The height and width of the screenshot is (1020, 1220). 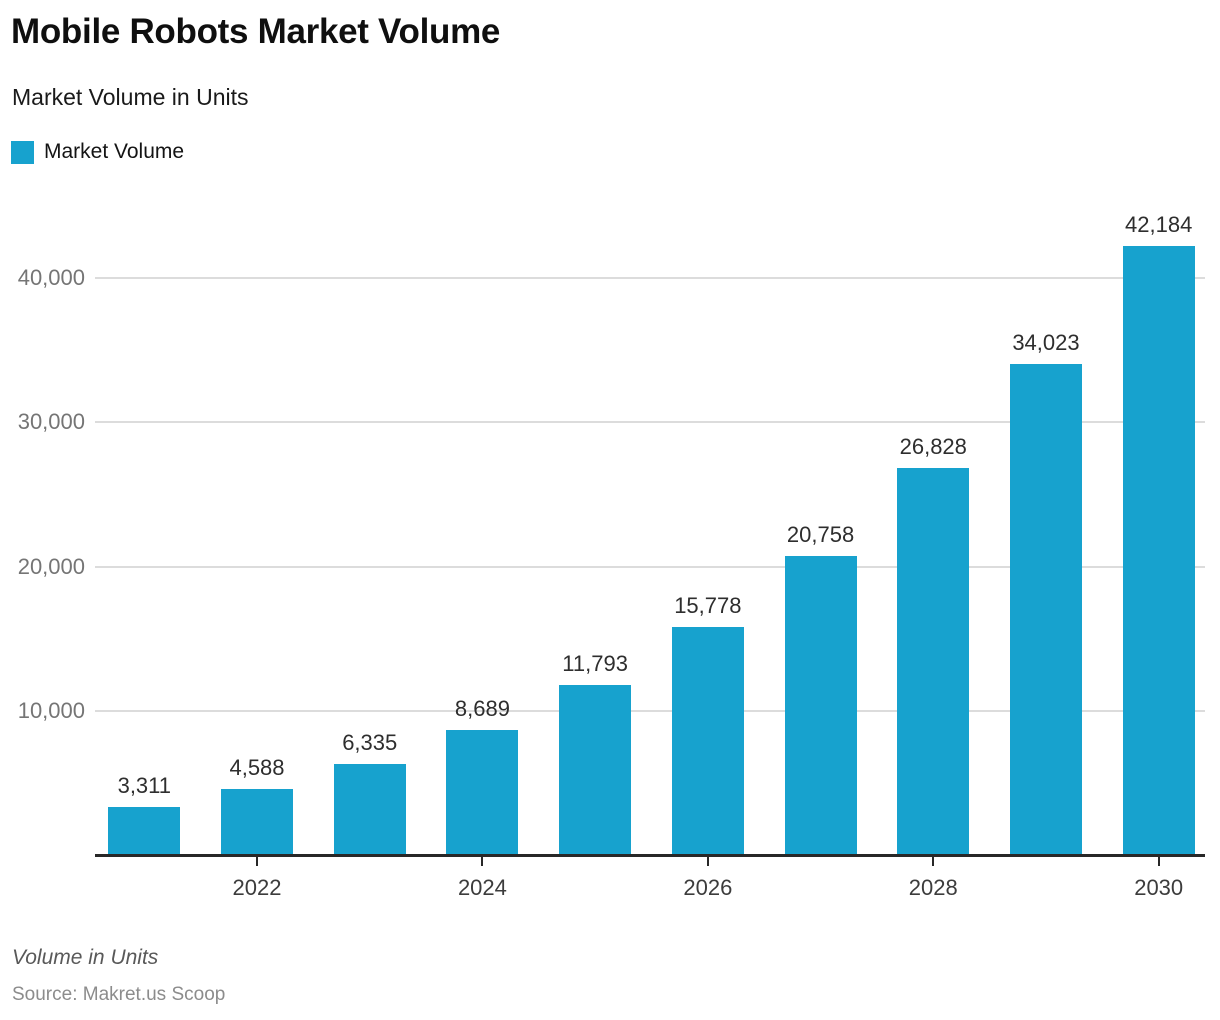 What do you see at coordinates (1046, 343) in the screenshot?
I see `bar-value-label: 34,023` at bounding box center [1046, 343].